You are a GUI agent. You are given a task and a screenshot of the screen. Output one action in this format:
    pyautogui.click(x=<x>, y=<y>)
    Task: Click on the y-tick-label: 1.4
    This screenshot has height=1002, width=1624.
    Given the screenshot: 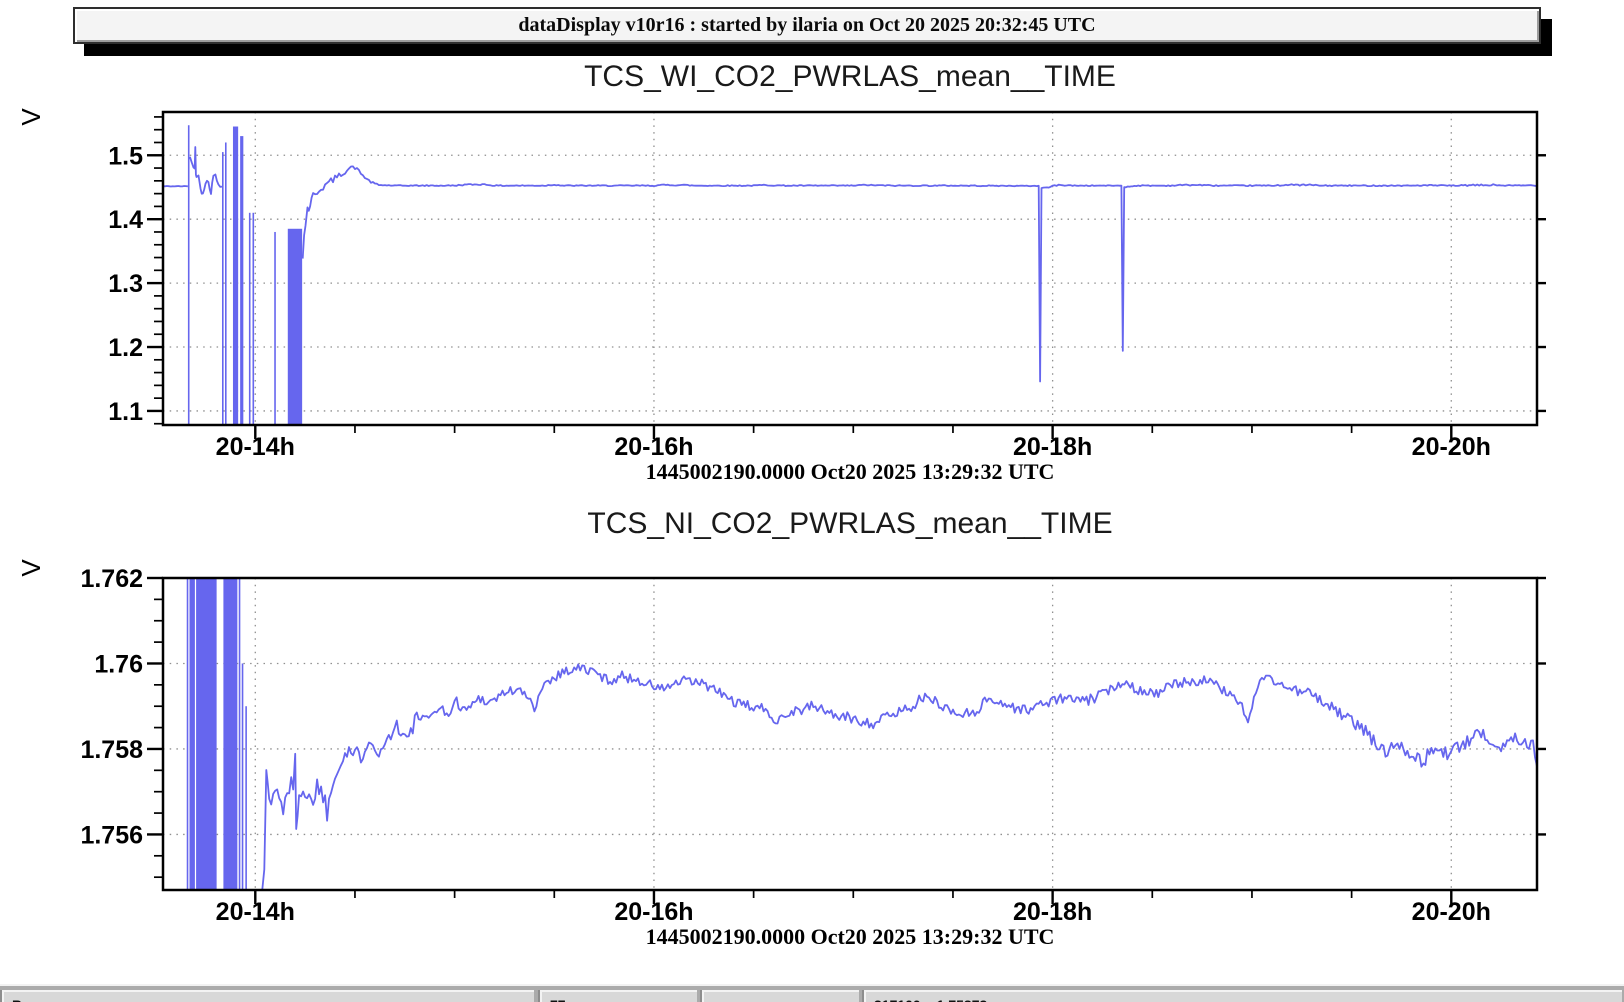 What is the action you would take?
    pyautogui.click(x=125, y=220)
    